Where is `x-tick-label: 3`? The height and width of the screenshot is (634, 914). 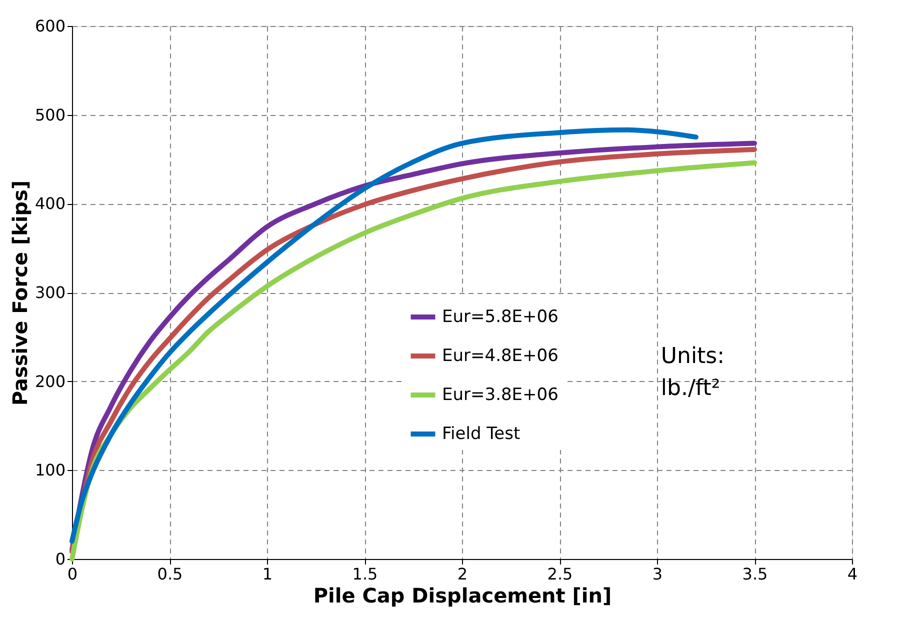 x-tick-label: 3 is located at coordinates (657, 574).